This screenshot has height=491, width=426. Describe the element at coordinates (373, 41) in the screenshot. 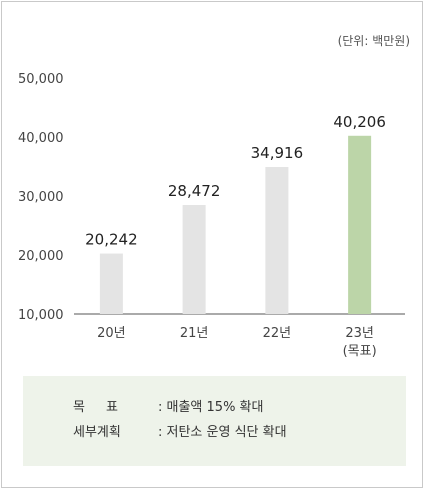

I see `unit-label: (단위: 백만원)` at that location.